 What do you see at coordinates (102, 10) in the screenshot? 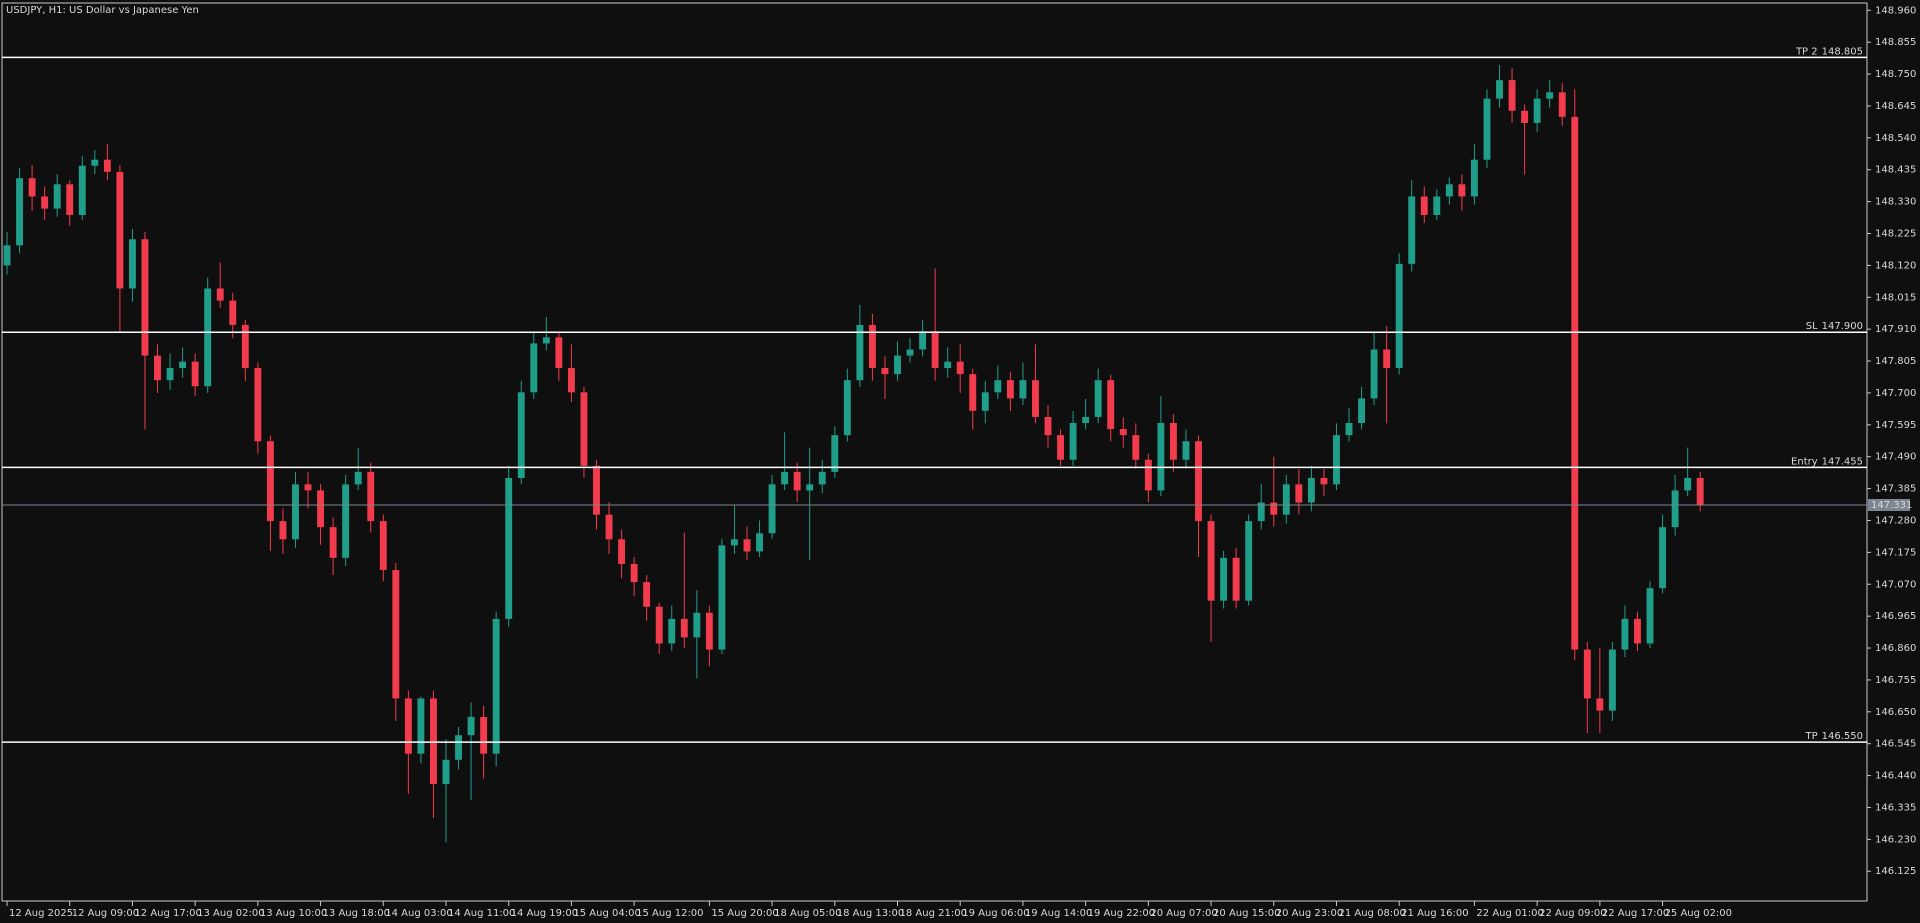
I see `chart-title: USDJPY, H1: US Dollar vs Japanese Yen` at bounding box center [102, 10].